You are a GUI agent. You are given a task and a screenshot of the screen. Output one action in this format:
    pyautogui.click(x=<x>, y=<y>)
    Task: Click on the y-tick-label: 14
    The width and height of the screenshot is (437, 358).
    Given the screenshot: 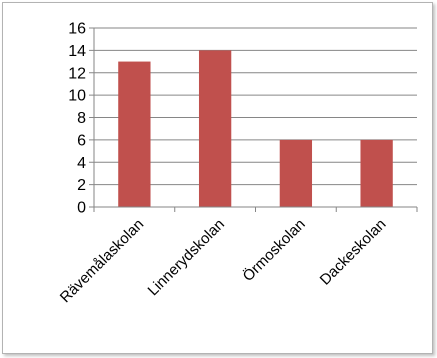 What is the action you would take?
    pyautogui.click(x=77, y=51)
    